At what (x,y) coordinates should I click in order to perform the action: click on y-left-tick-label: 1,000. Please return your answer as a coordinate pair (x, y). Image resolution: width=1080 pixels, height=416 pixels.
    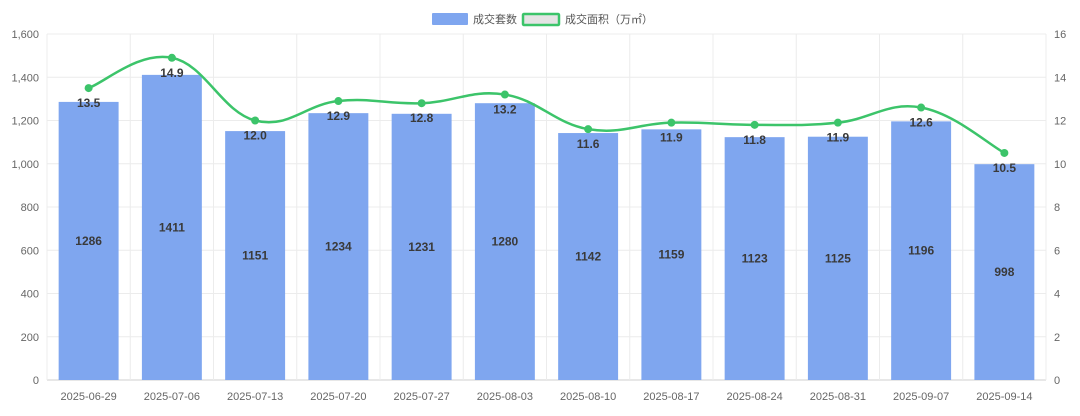
    Looking at the image, I should click on (25, 165).